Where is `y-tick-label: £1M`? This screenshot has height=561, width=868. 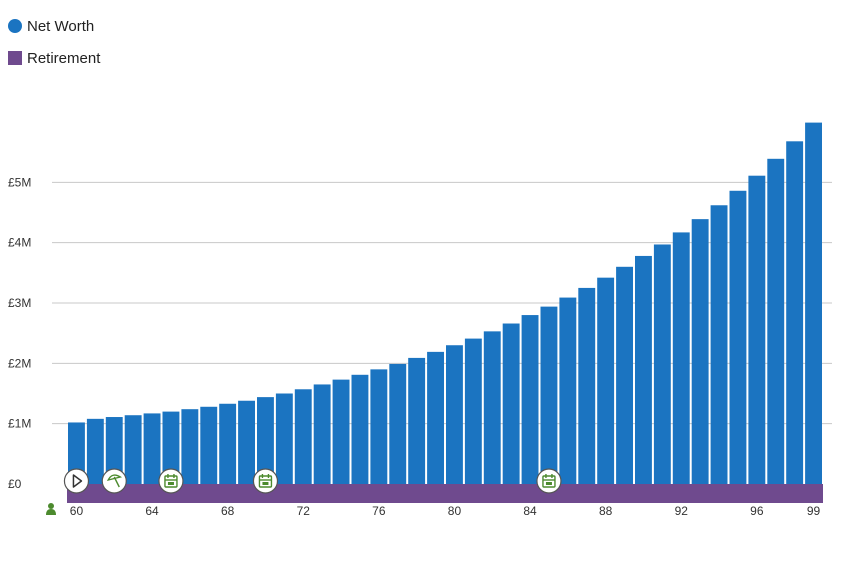 y-tick-label: £1M is located at coordinates (19, 424).